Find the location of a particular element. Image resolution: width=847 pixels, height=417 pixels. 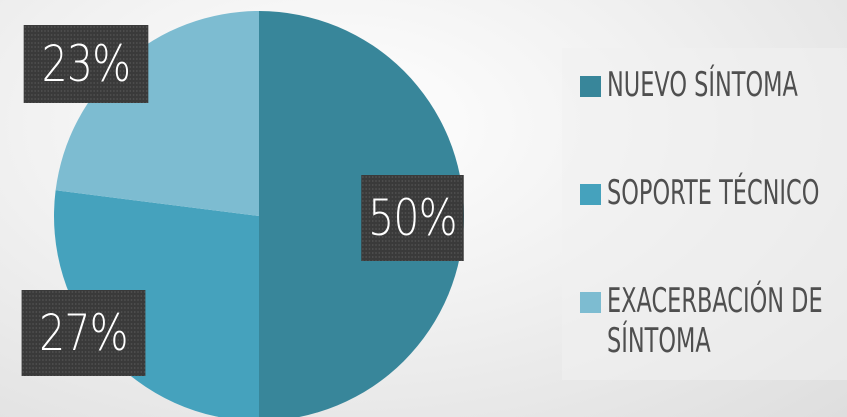

legend-label-line-2: SÍNTOMA is located at coordinates (659, 341).